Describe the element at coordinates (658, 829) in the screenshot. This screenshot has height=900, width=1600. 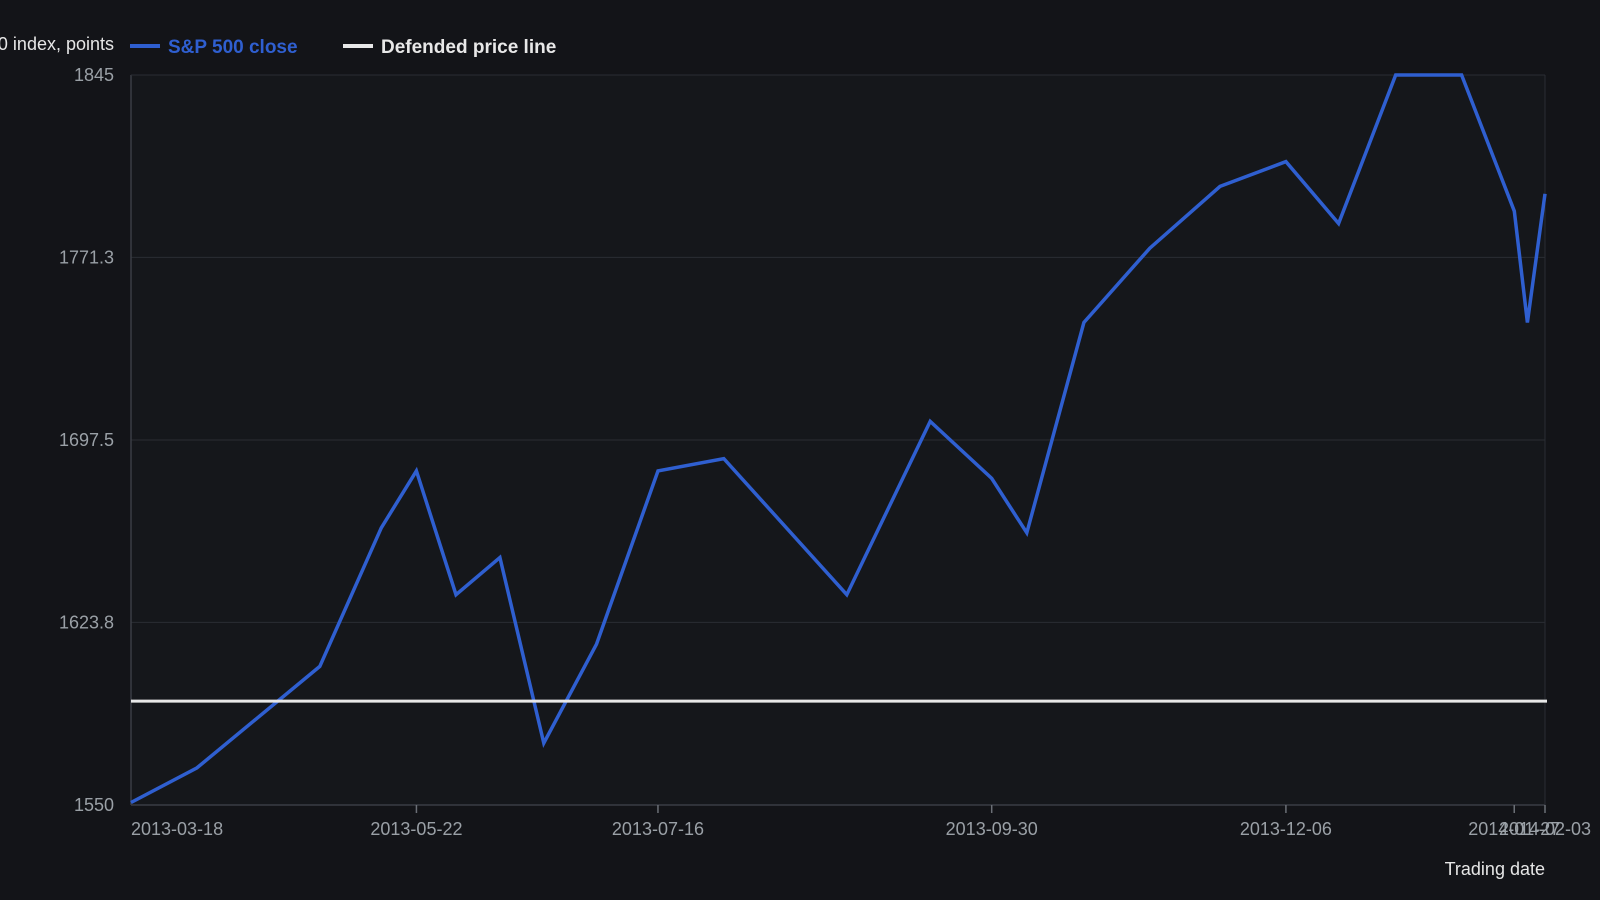
I see `x-tick-label: 2013-07-16` at that location.